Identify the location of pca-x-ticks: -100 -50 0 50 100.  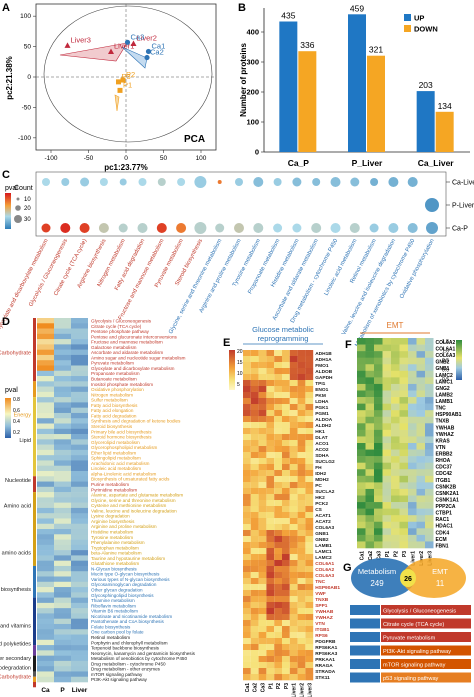
(125, 156).